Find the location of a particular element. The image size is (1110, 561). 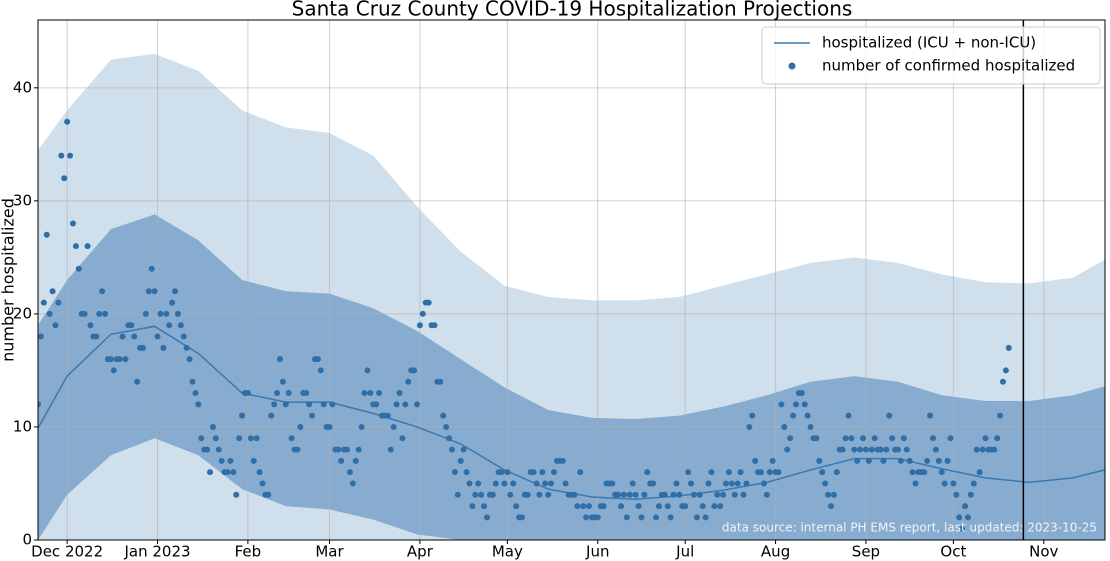

x-tick-label: Oct is located at coordinates (953, 552).